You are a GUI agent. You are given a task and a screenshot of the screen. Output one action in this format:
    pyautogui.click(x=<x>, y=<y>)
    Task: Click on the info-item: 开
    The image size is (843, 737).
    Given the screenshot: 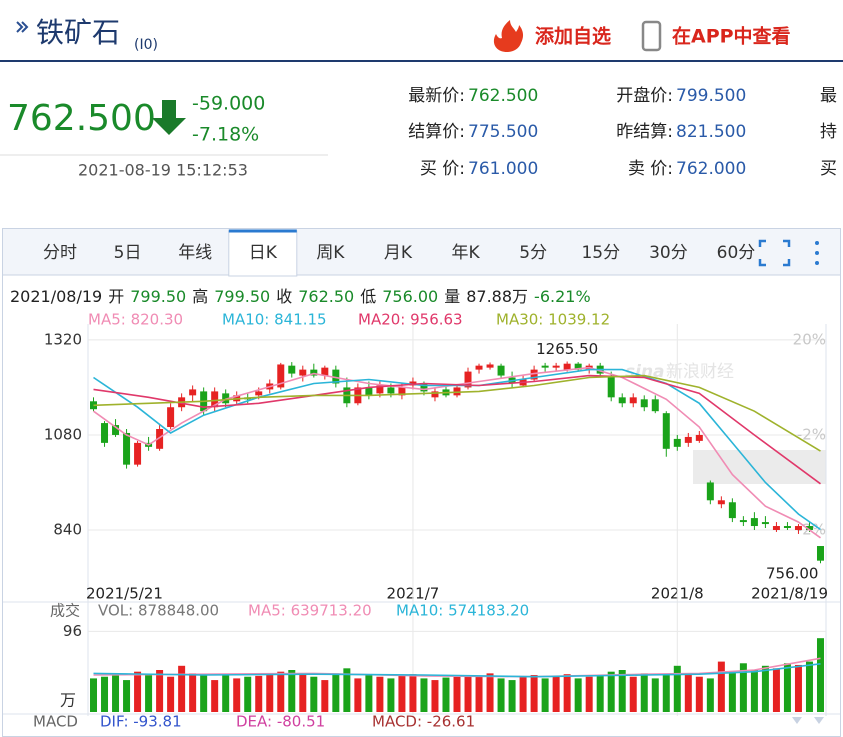 What is the action you would take?
    pyautogui.click(x=116, y=296)
    